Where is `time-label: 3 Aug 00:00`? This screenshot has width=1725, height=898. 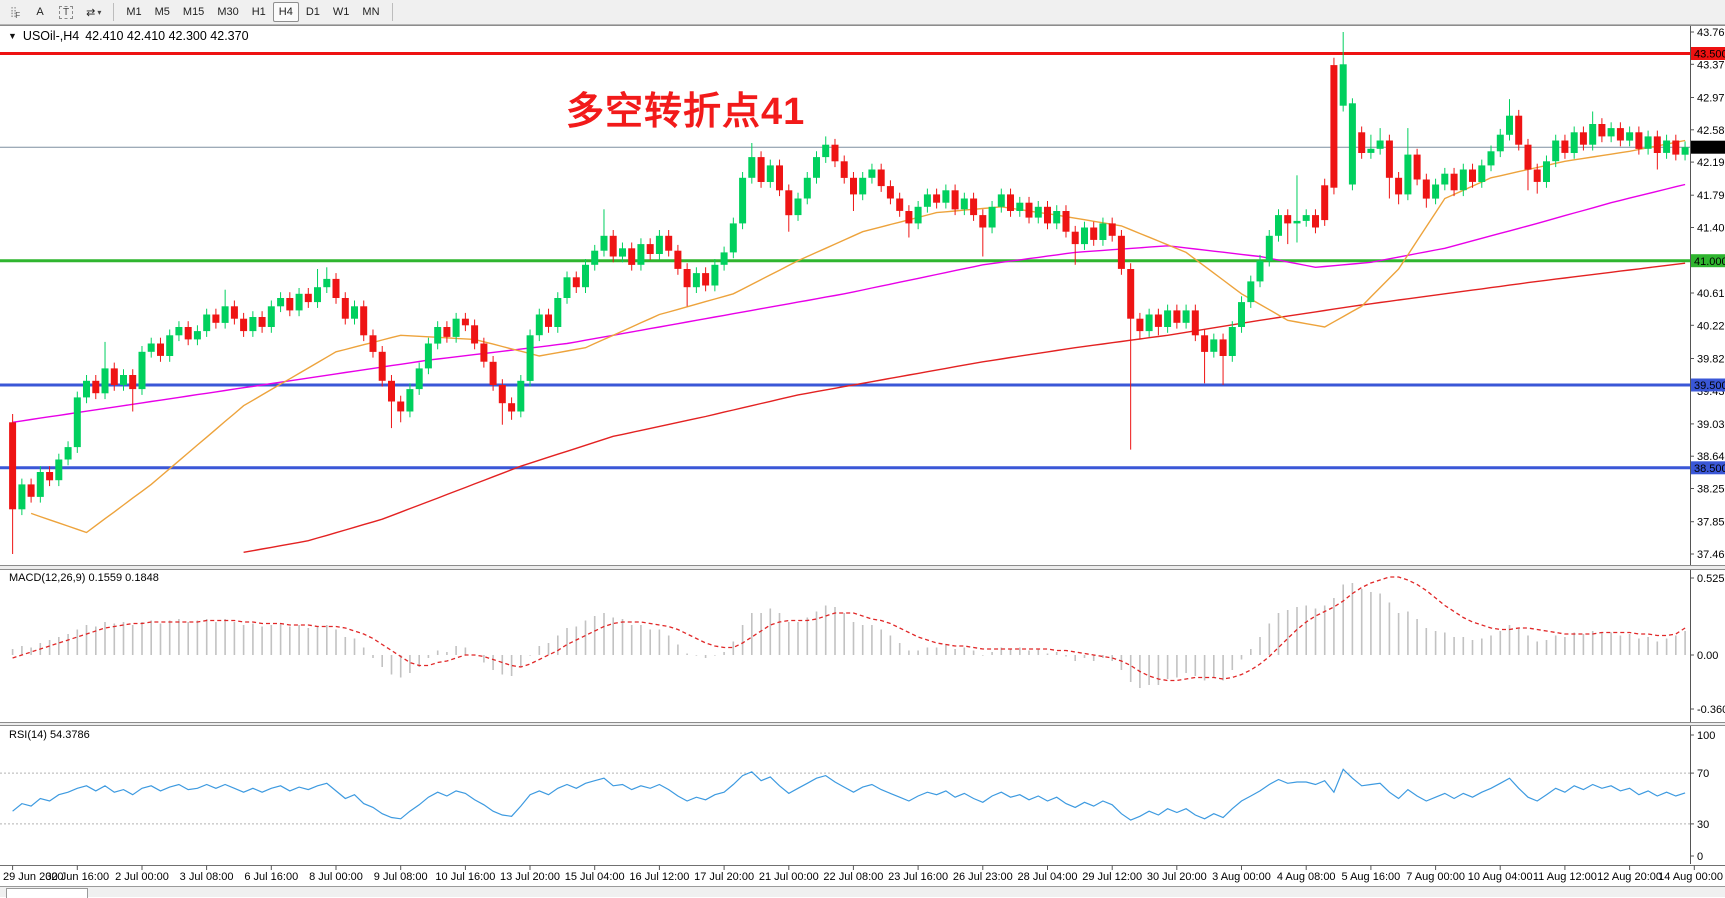 time-label: 3 Aug 00:00 is located at coordinates (1241, 877).